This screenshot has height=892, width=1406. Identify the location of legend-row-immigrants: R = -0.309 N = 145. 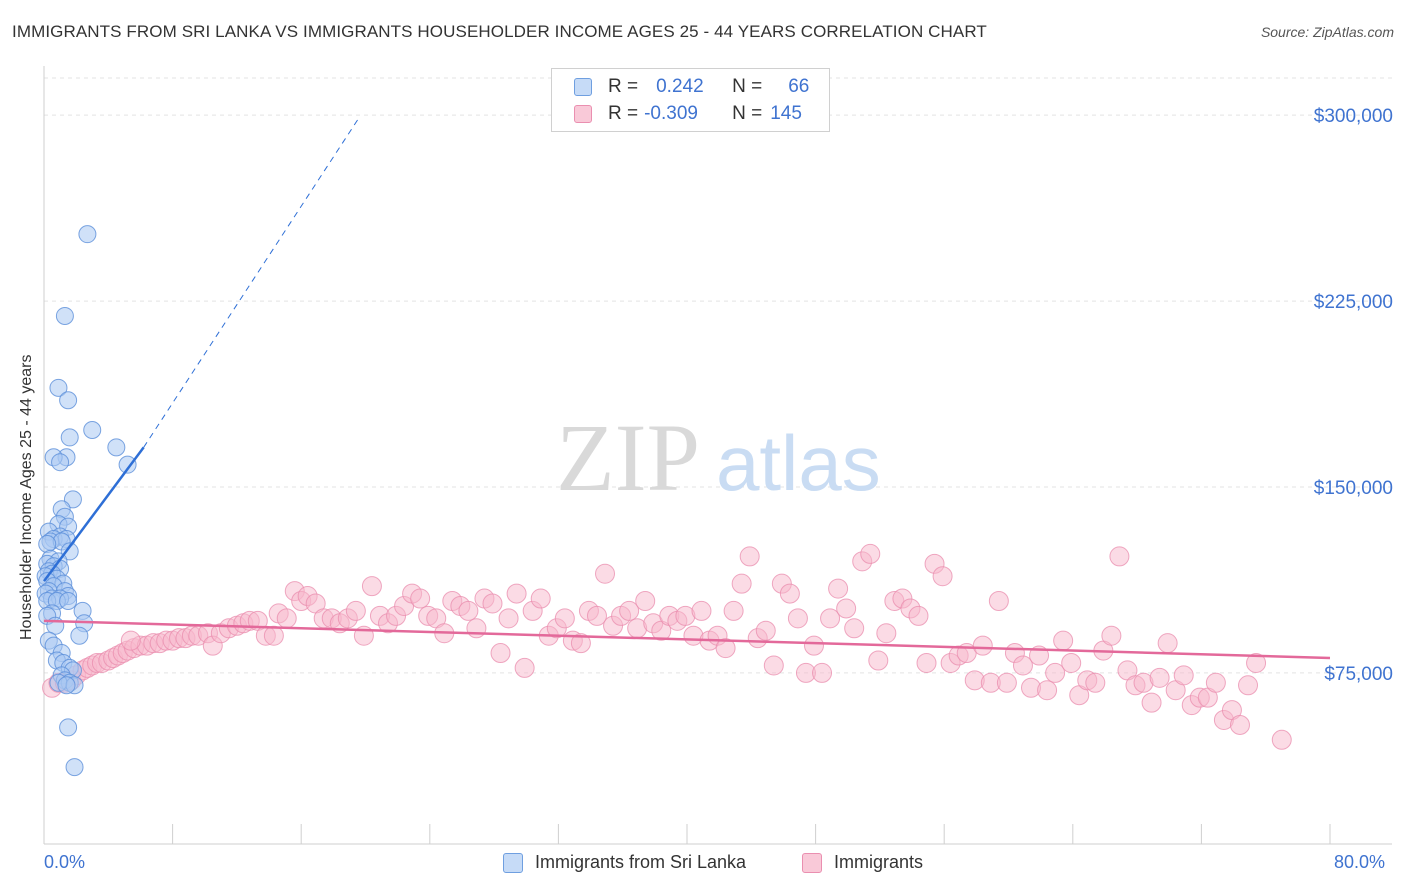
(688, 114).